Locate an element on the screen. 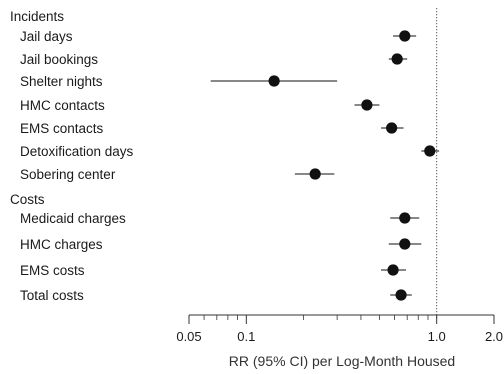 This screenshot has height=374, width=504. x-axis: 0.05 0.1 1.0 2.0 is located at coordinates (339, 329).